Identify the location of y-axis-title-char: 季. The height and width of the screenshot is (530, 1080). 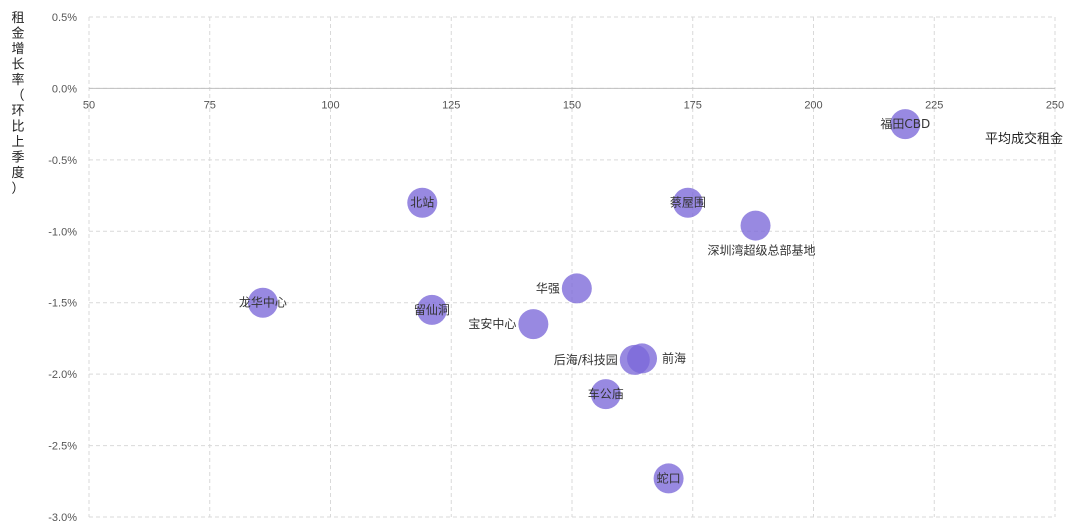
(17, 158).